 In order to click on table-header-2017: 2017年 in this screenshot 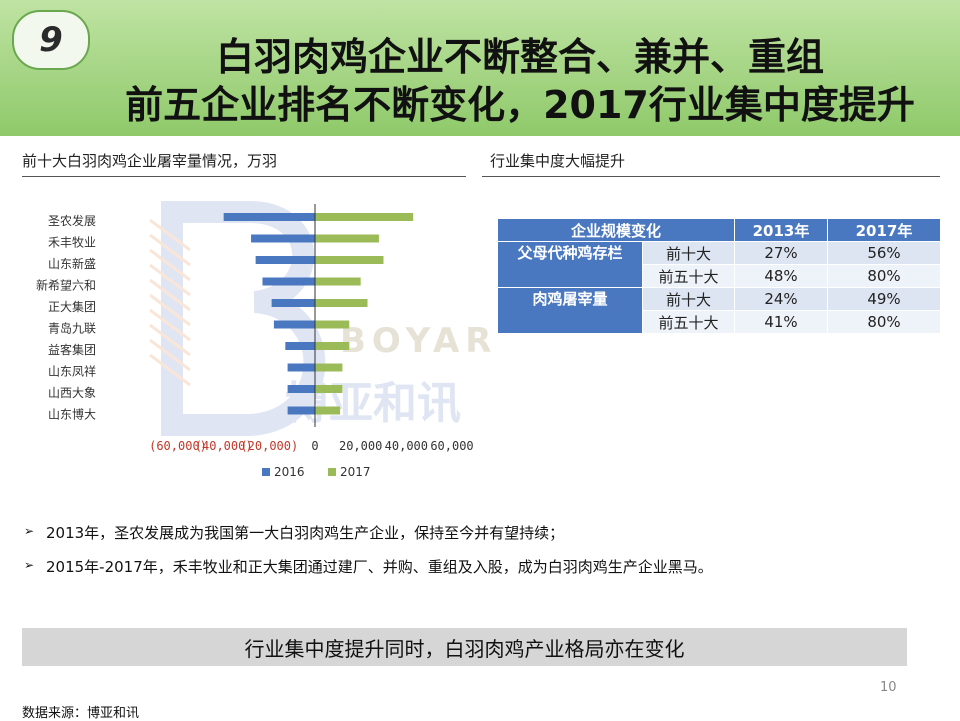, I will do `click(884, 230)`.